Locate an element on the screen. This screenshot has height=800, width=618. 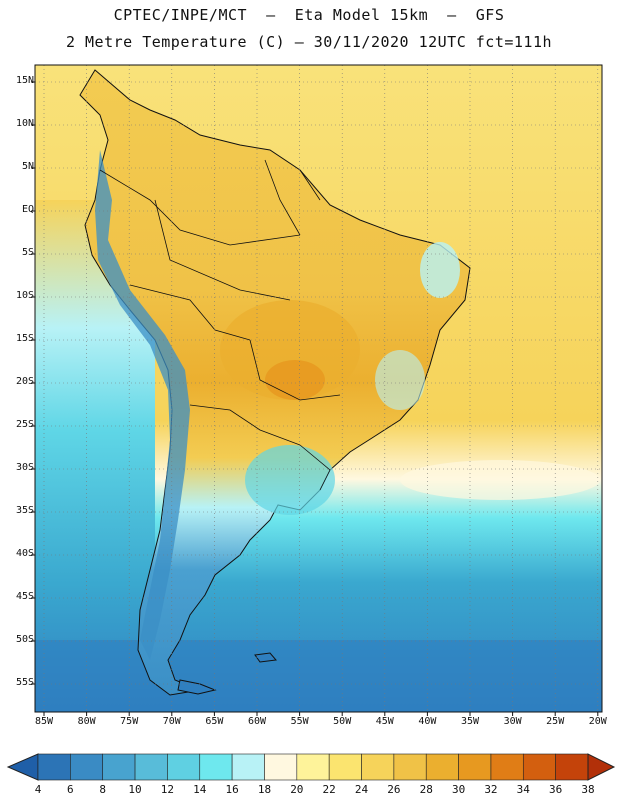
legend-label: 8 is located at coordinates (103, 789).